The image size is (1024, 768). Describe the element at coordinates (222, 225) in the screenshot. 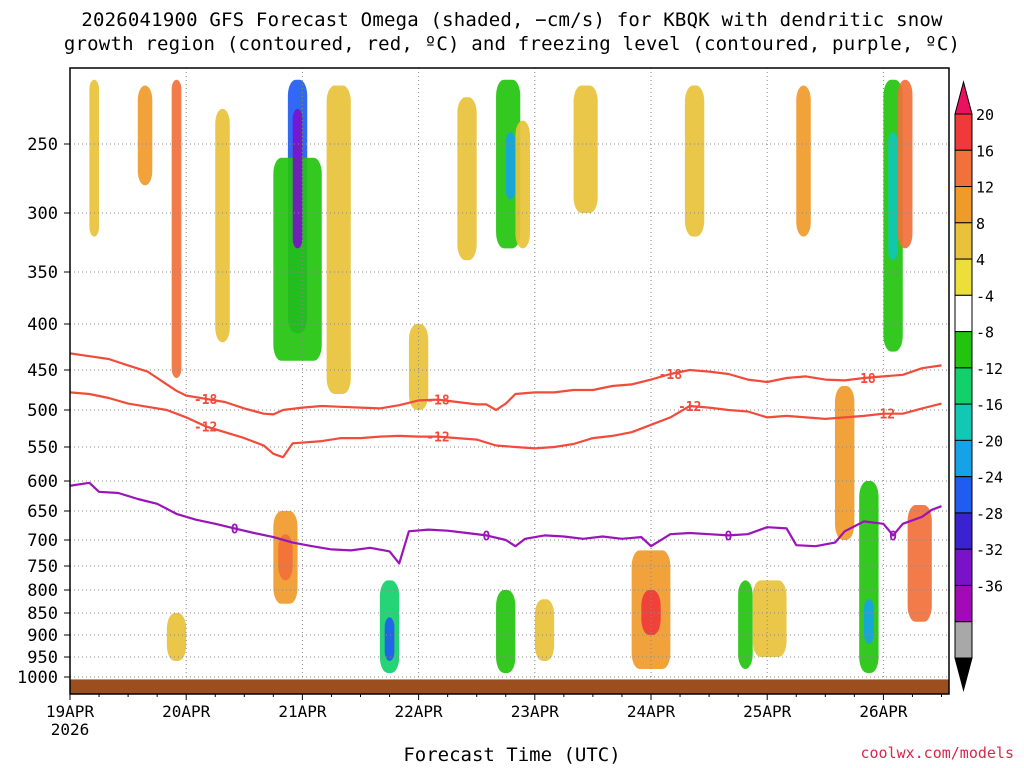

I see `shade-down-20apr-12z` at that location.